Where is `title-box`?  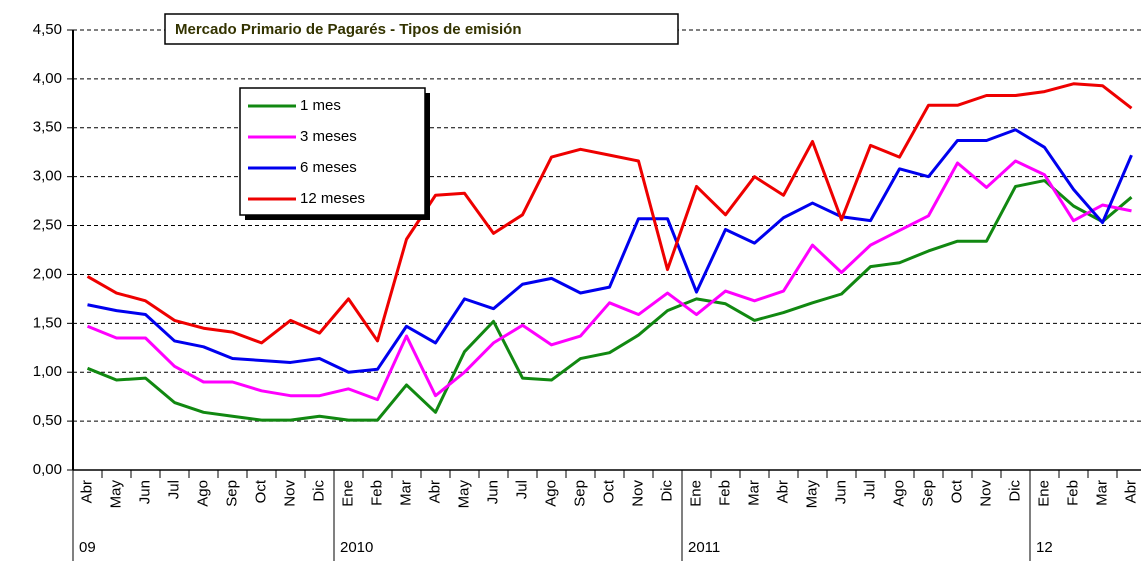
title-box is located at coordinates (421, 29).